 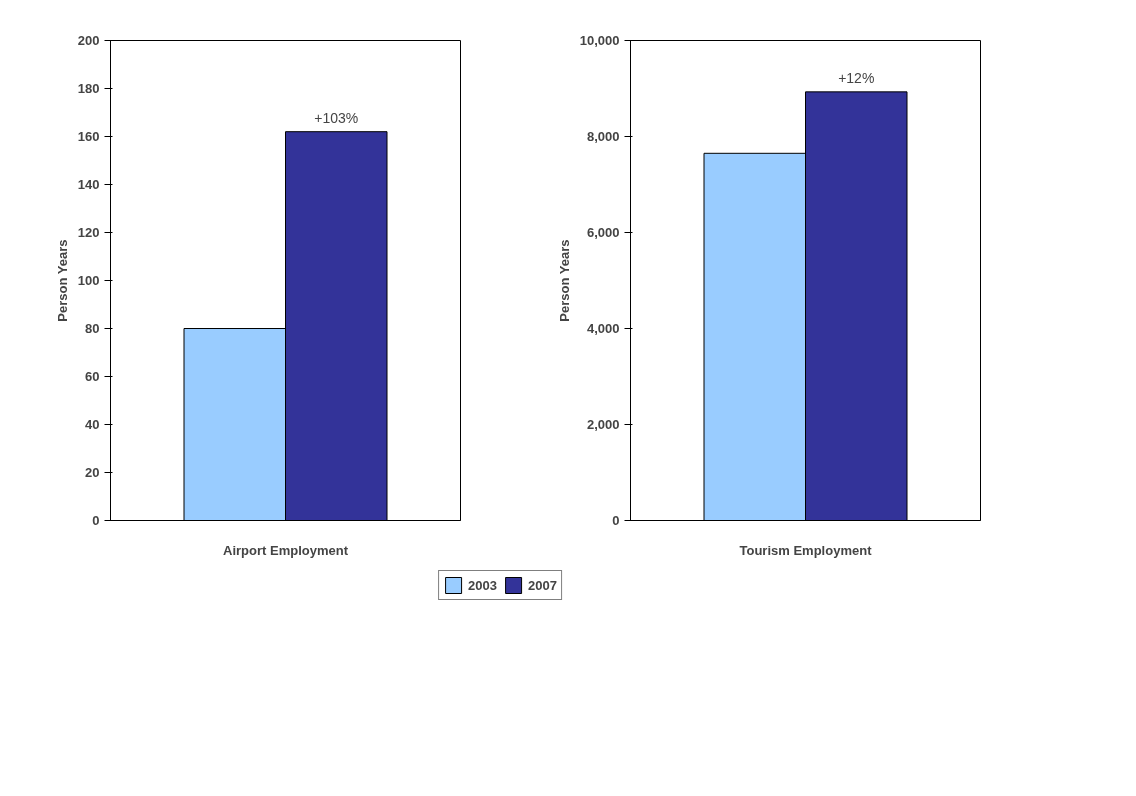 I want to click on annotation: +103%, so click(x=336, y=117).